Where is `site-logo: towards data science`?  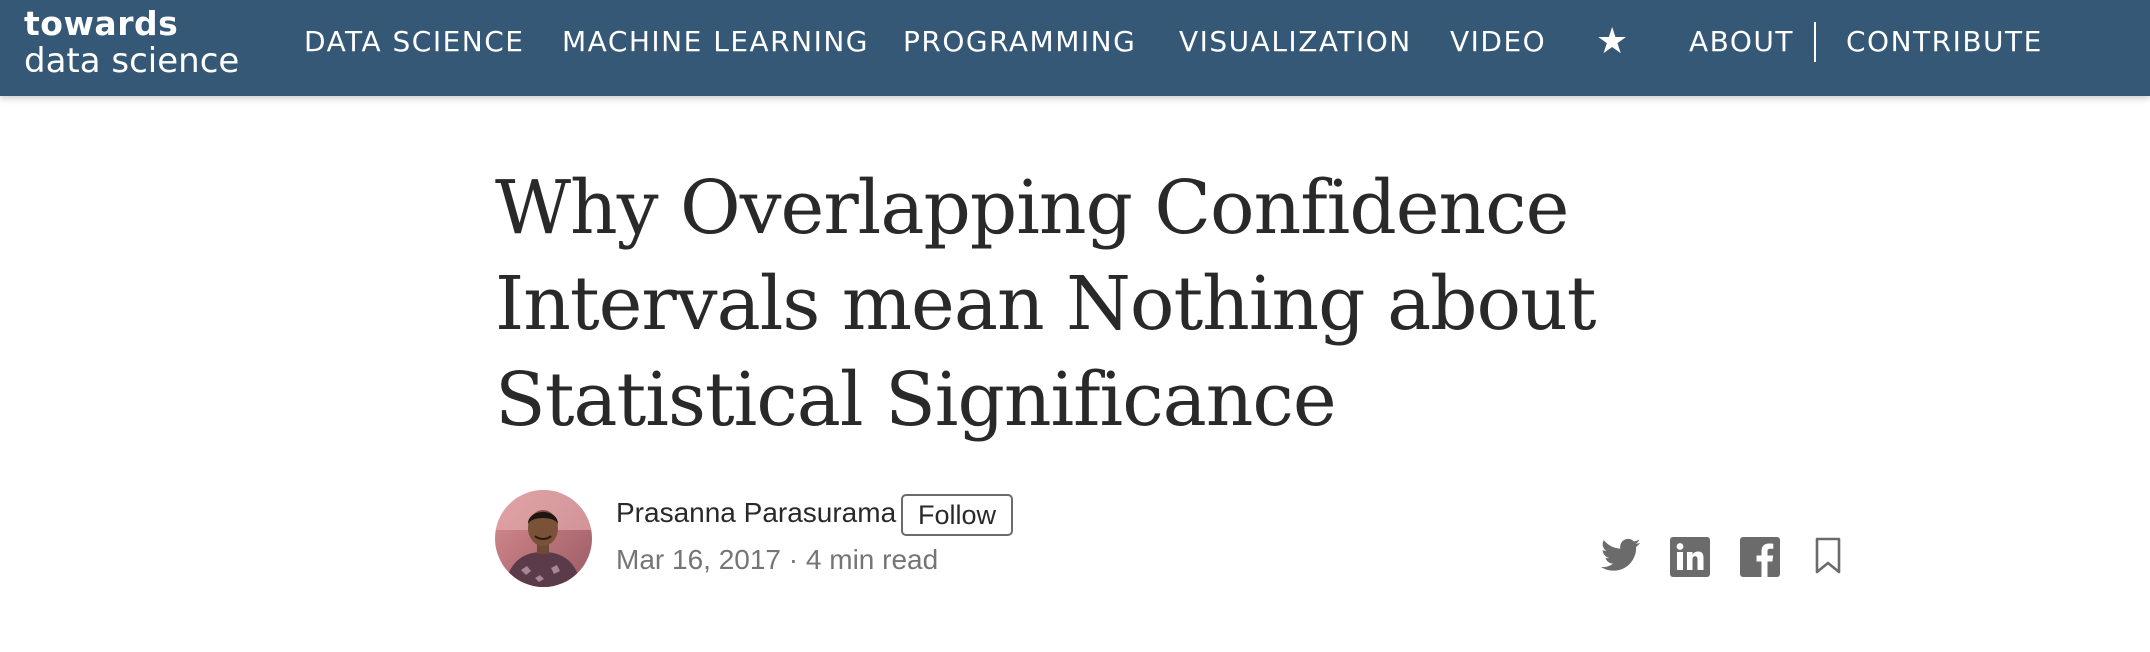
site-logo: towards data science is located at coordinates (132, 42).